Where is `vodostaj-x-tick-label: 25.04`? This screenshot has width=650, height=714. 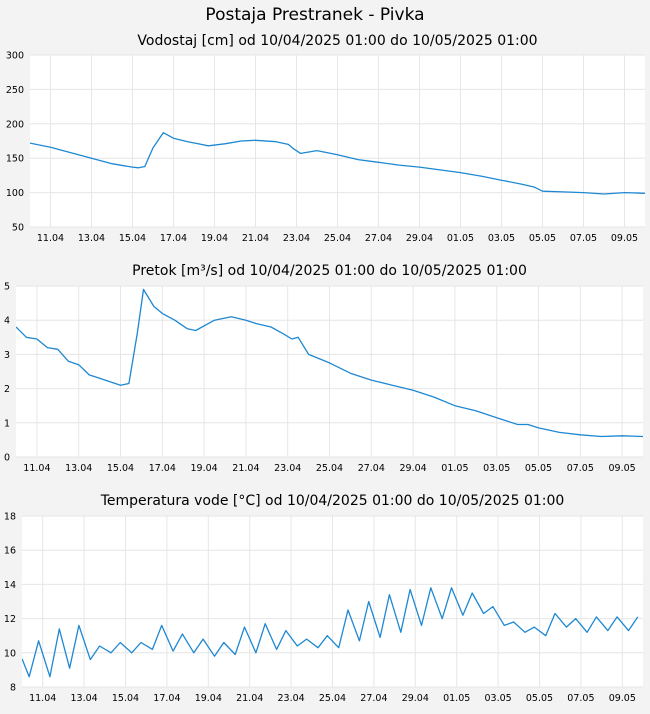 vodostaj-x-tick-label: 25.04 is located at coordinates (337, 238).